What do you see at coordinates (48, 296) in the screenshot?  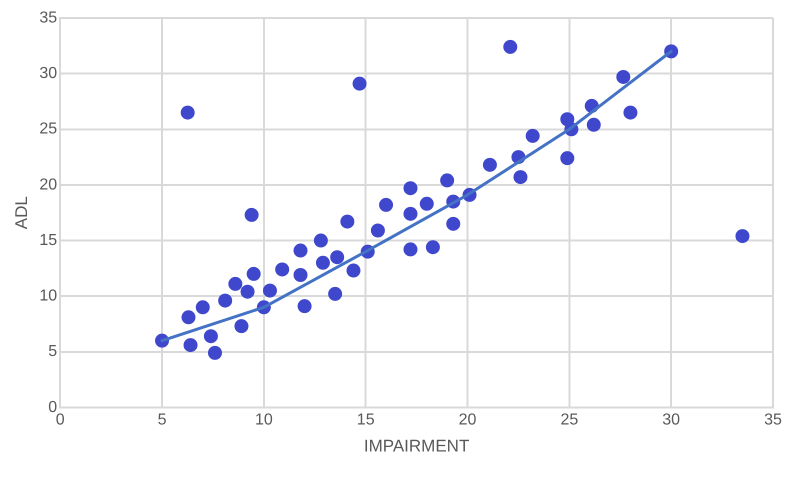 I see `y-tick-label: 10` at bounding box center [48, 296].